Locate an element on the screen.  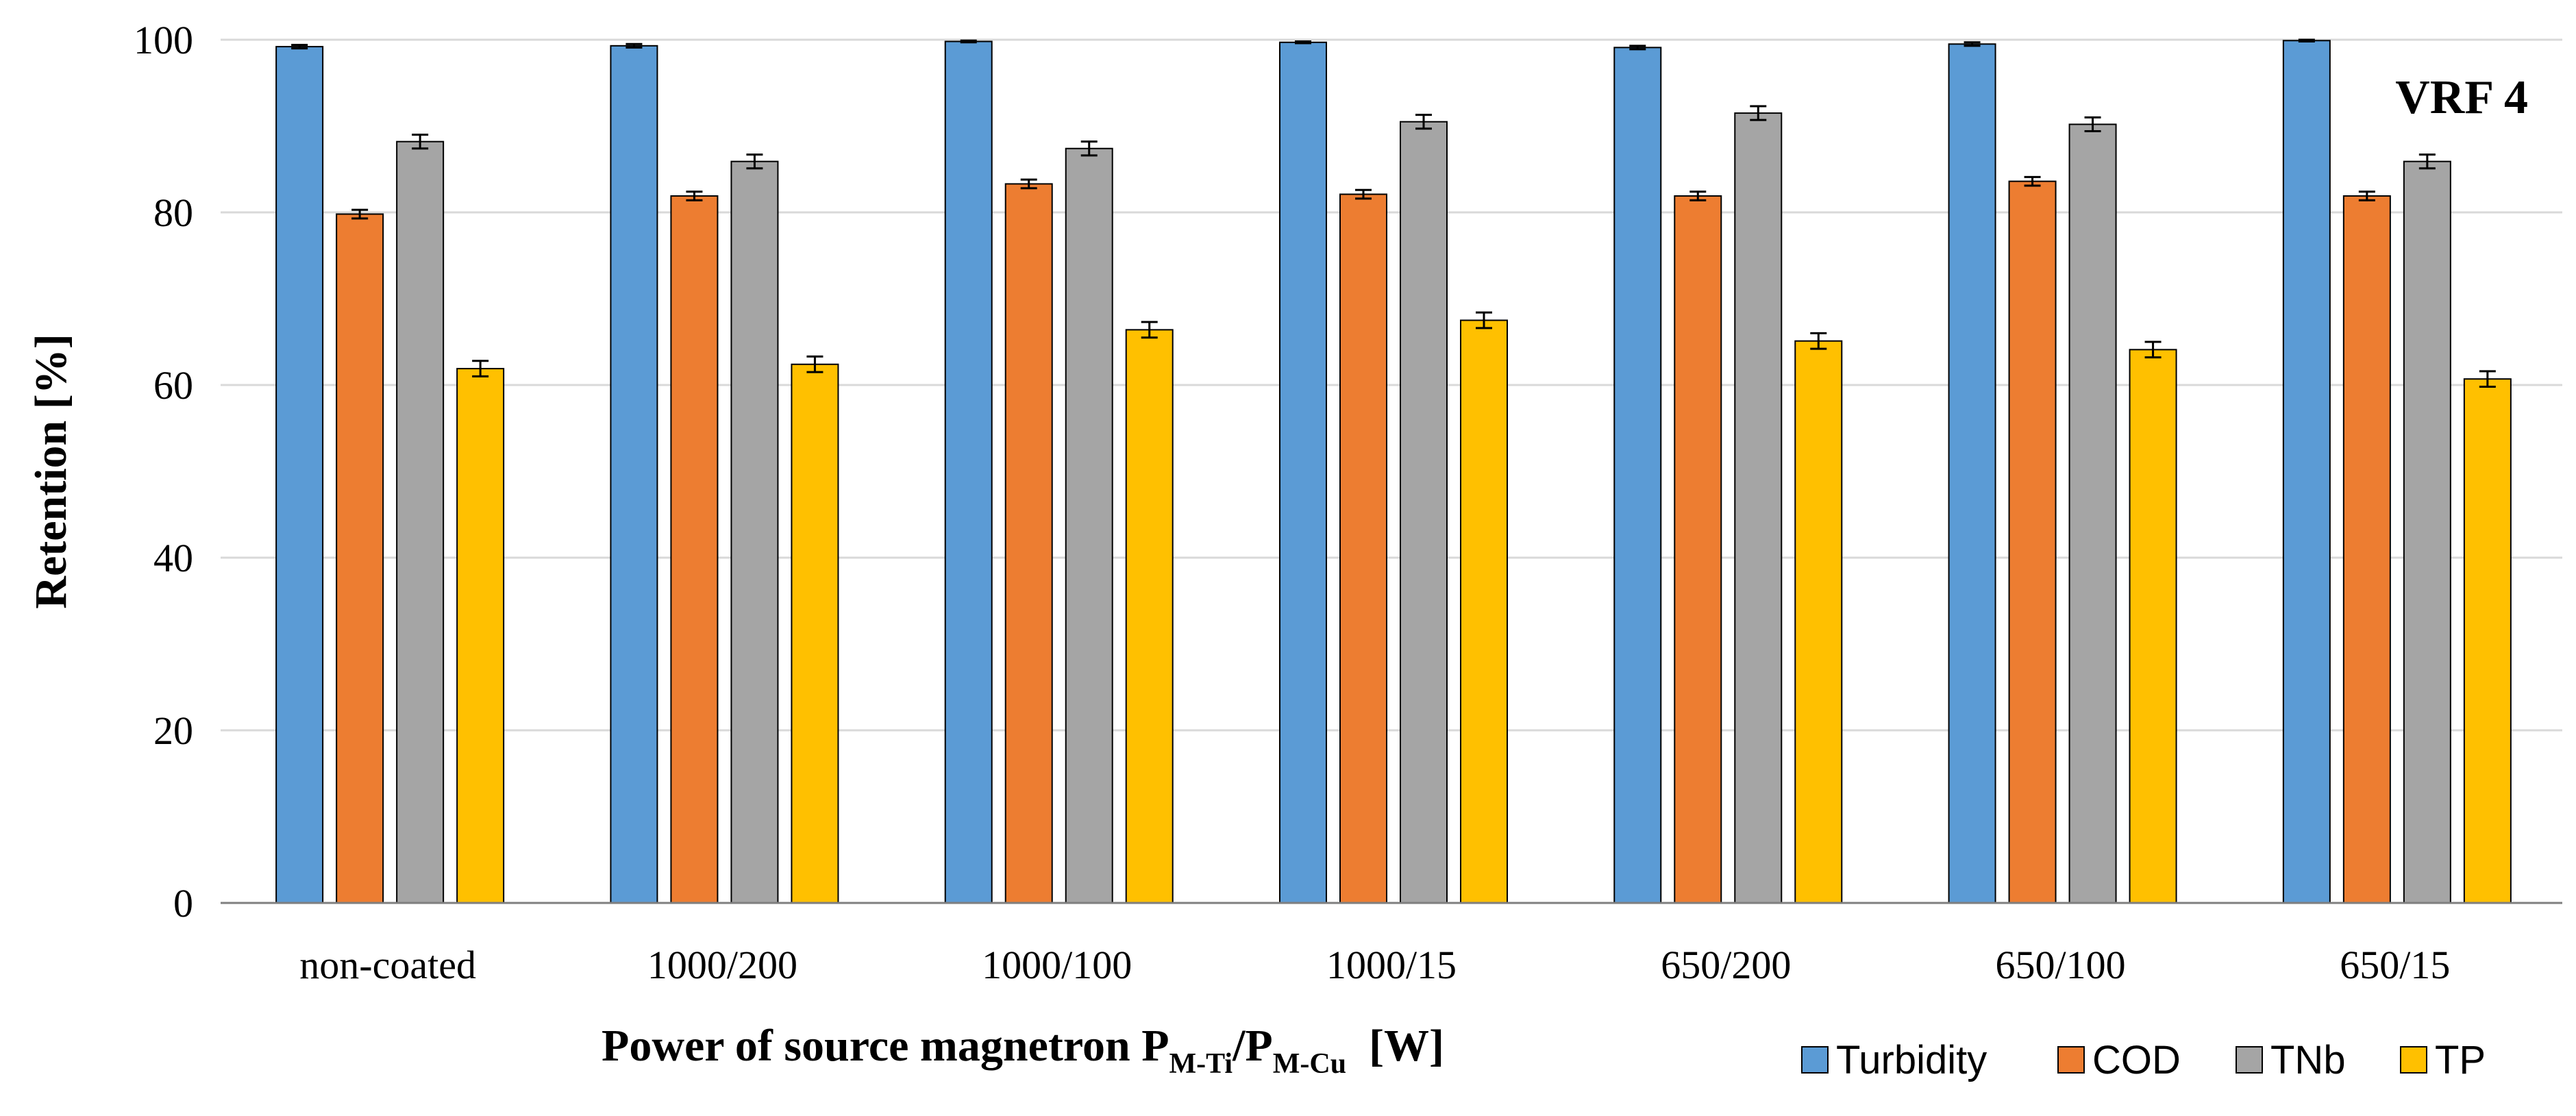
x-category-label: 1000/200 is located at coordinates (722, 965).